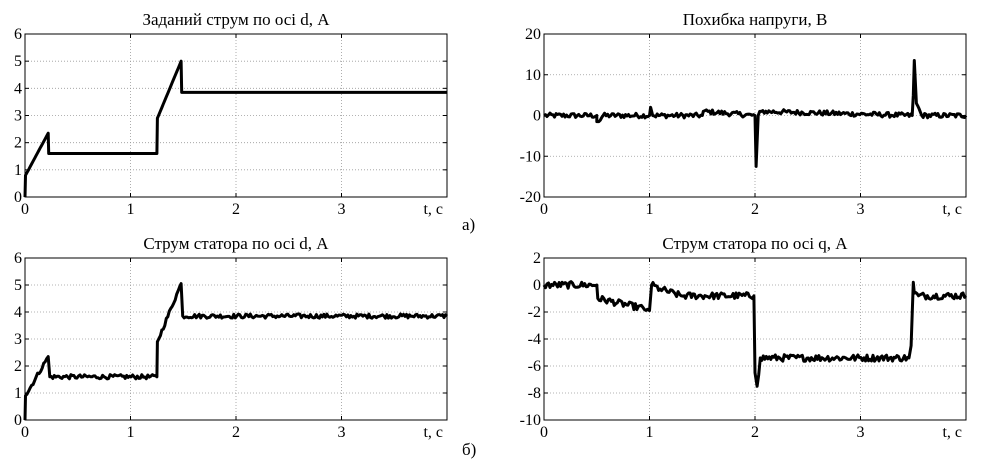  What do you see at coordinates (534, 312) in the screenshot?
I see `y-tick-label: -2` at bounding box center [534, 312].